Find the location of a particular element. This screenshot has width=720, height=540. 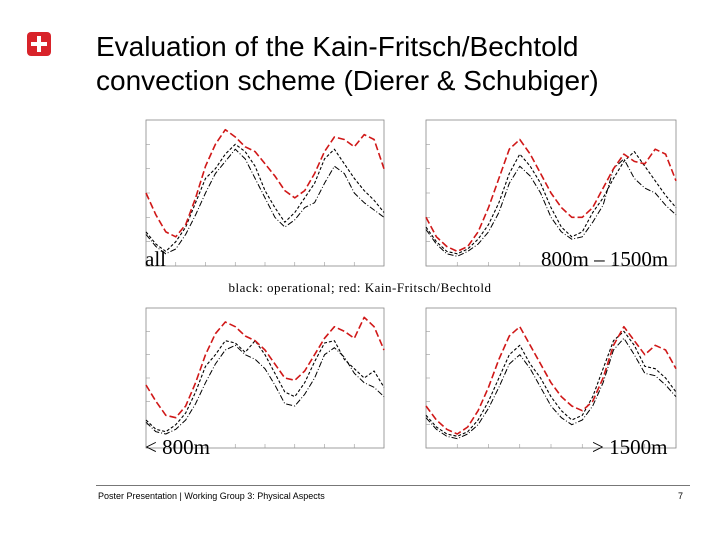

chart-panel-high-altitude is located at coordinates (540, 386).